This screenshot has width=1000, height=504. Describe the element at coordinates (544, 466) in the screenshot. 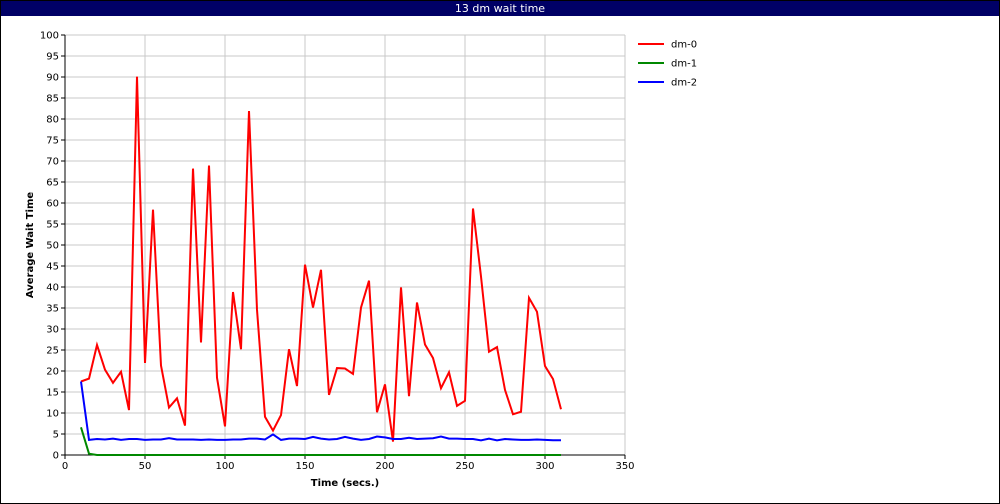

I see `x-tick-label: 300` at that location.